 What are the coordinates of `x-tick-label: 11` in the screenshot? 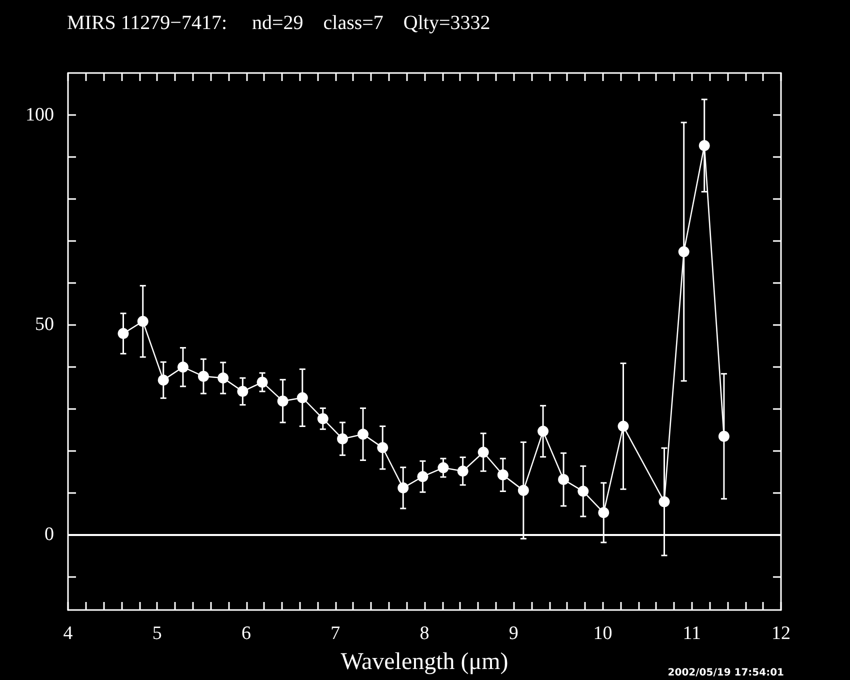 It's located at (692, 633).